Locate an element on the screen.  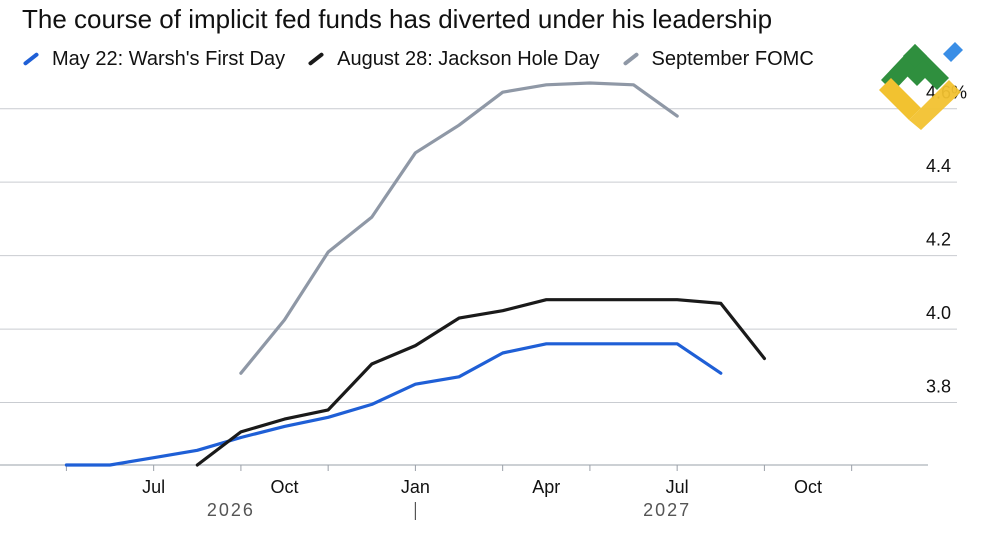
x-tick-label-2: Jan is located at coordinates (415, 487).